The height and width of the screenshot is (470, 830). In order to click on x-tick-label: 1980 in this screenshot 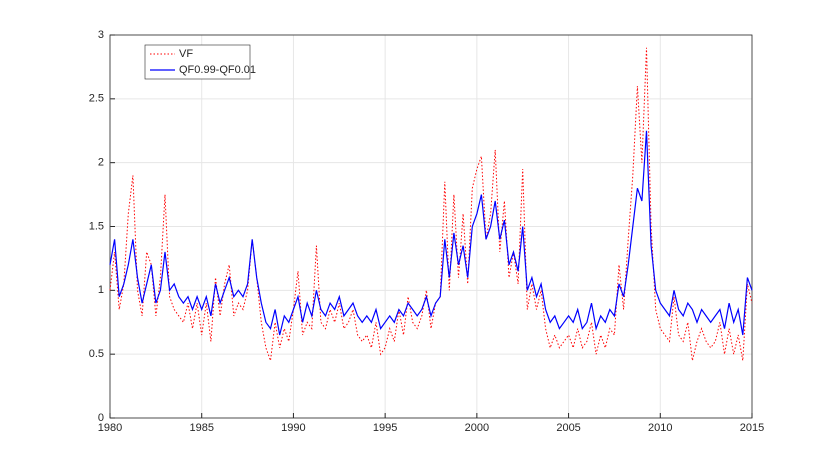, I will do `click(110, 428)`.